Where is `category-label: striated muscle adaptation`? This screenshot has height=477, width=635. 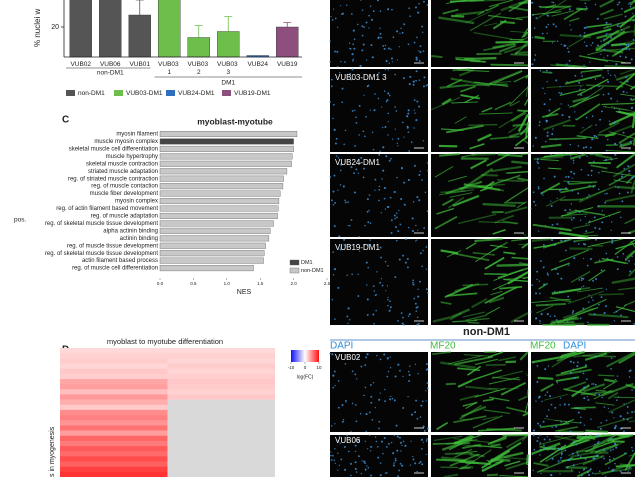 category-label: striated muscle adaptation is located at coordinates (123, 172).